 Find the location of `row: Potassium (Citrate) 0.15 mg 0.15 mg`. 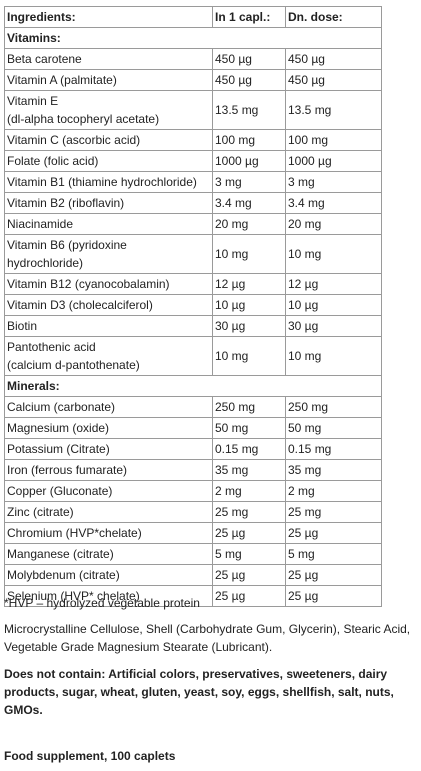

row: Potassium (Citrate) 0.15 mg 0.15 mg is located at coordinates (193, 449).